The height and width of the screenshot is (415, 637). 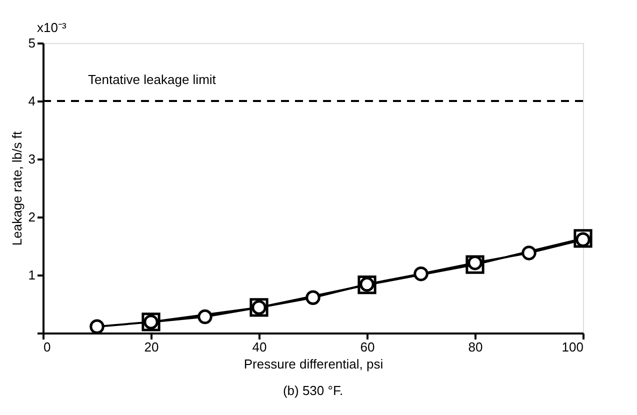 What do you see at coordinates (367, 347) in the screenshot?
I see `x-tick-label: 60` at bounding box center [367, 347].